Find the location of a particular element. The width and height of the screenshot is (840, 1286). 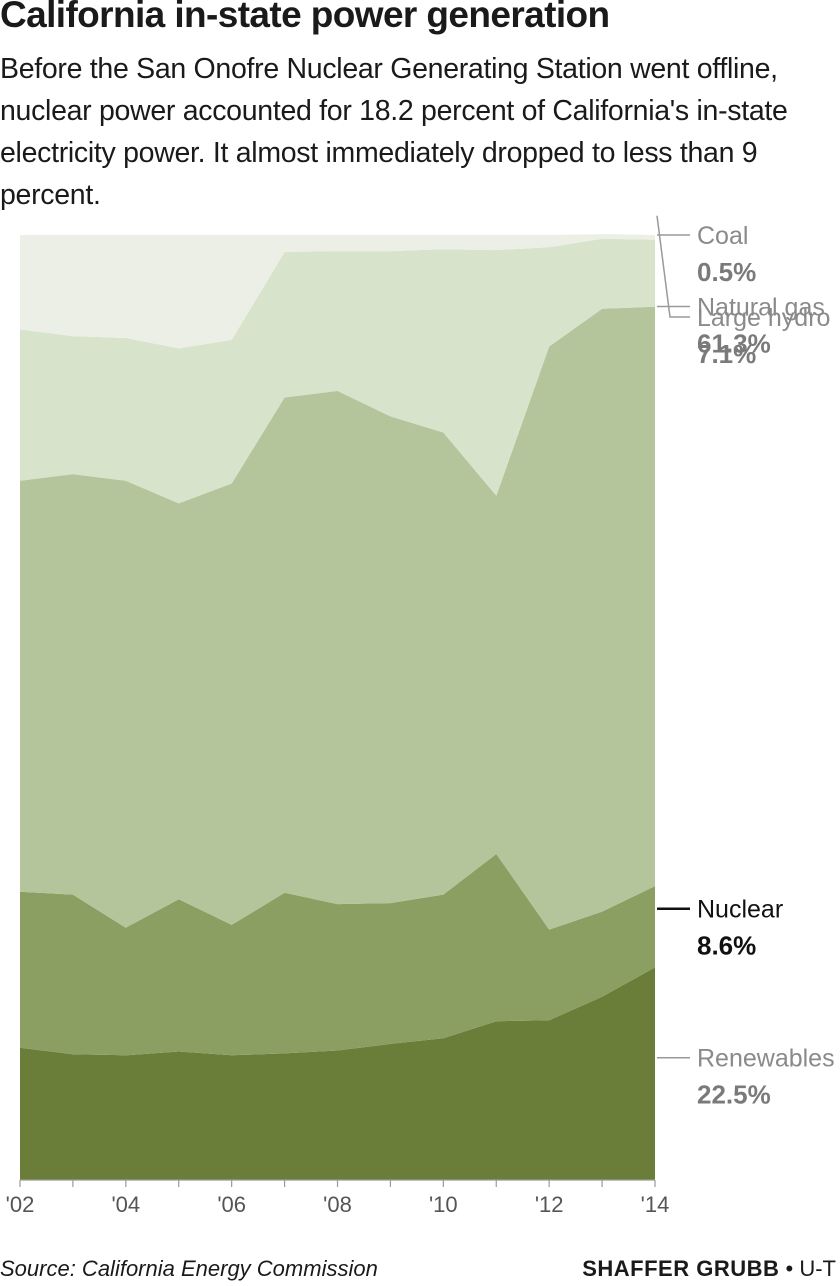

x-axis: '02 '04 '06 '08 '10 '12 '14 is located at coordinates (338, 1198).